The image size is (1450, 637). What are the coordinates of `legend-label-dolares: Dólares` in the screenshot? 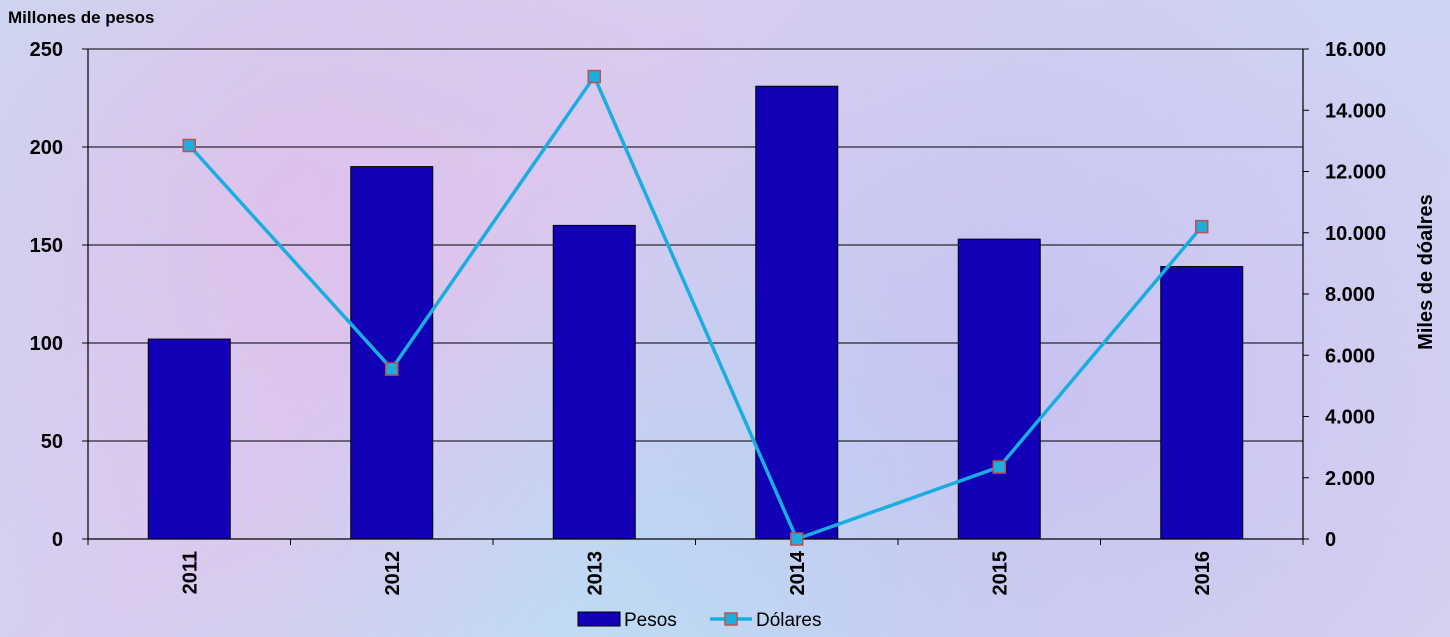 It's located at (788, 620).